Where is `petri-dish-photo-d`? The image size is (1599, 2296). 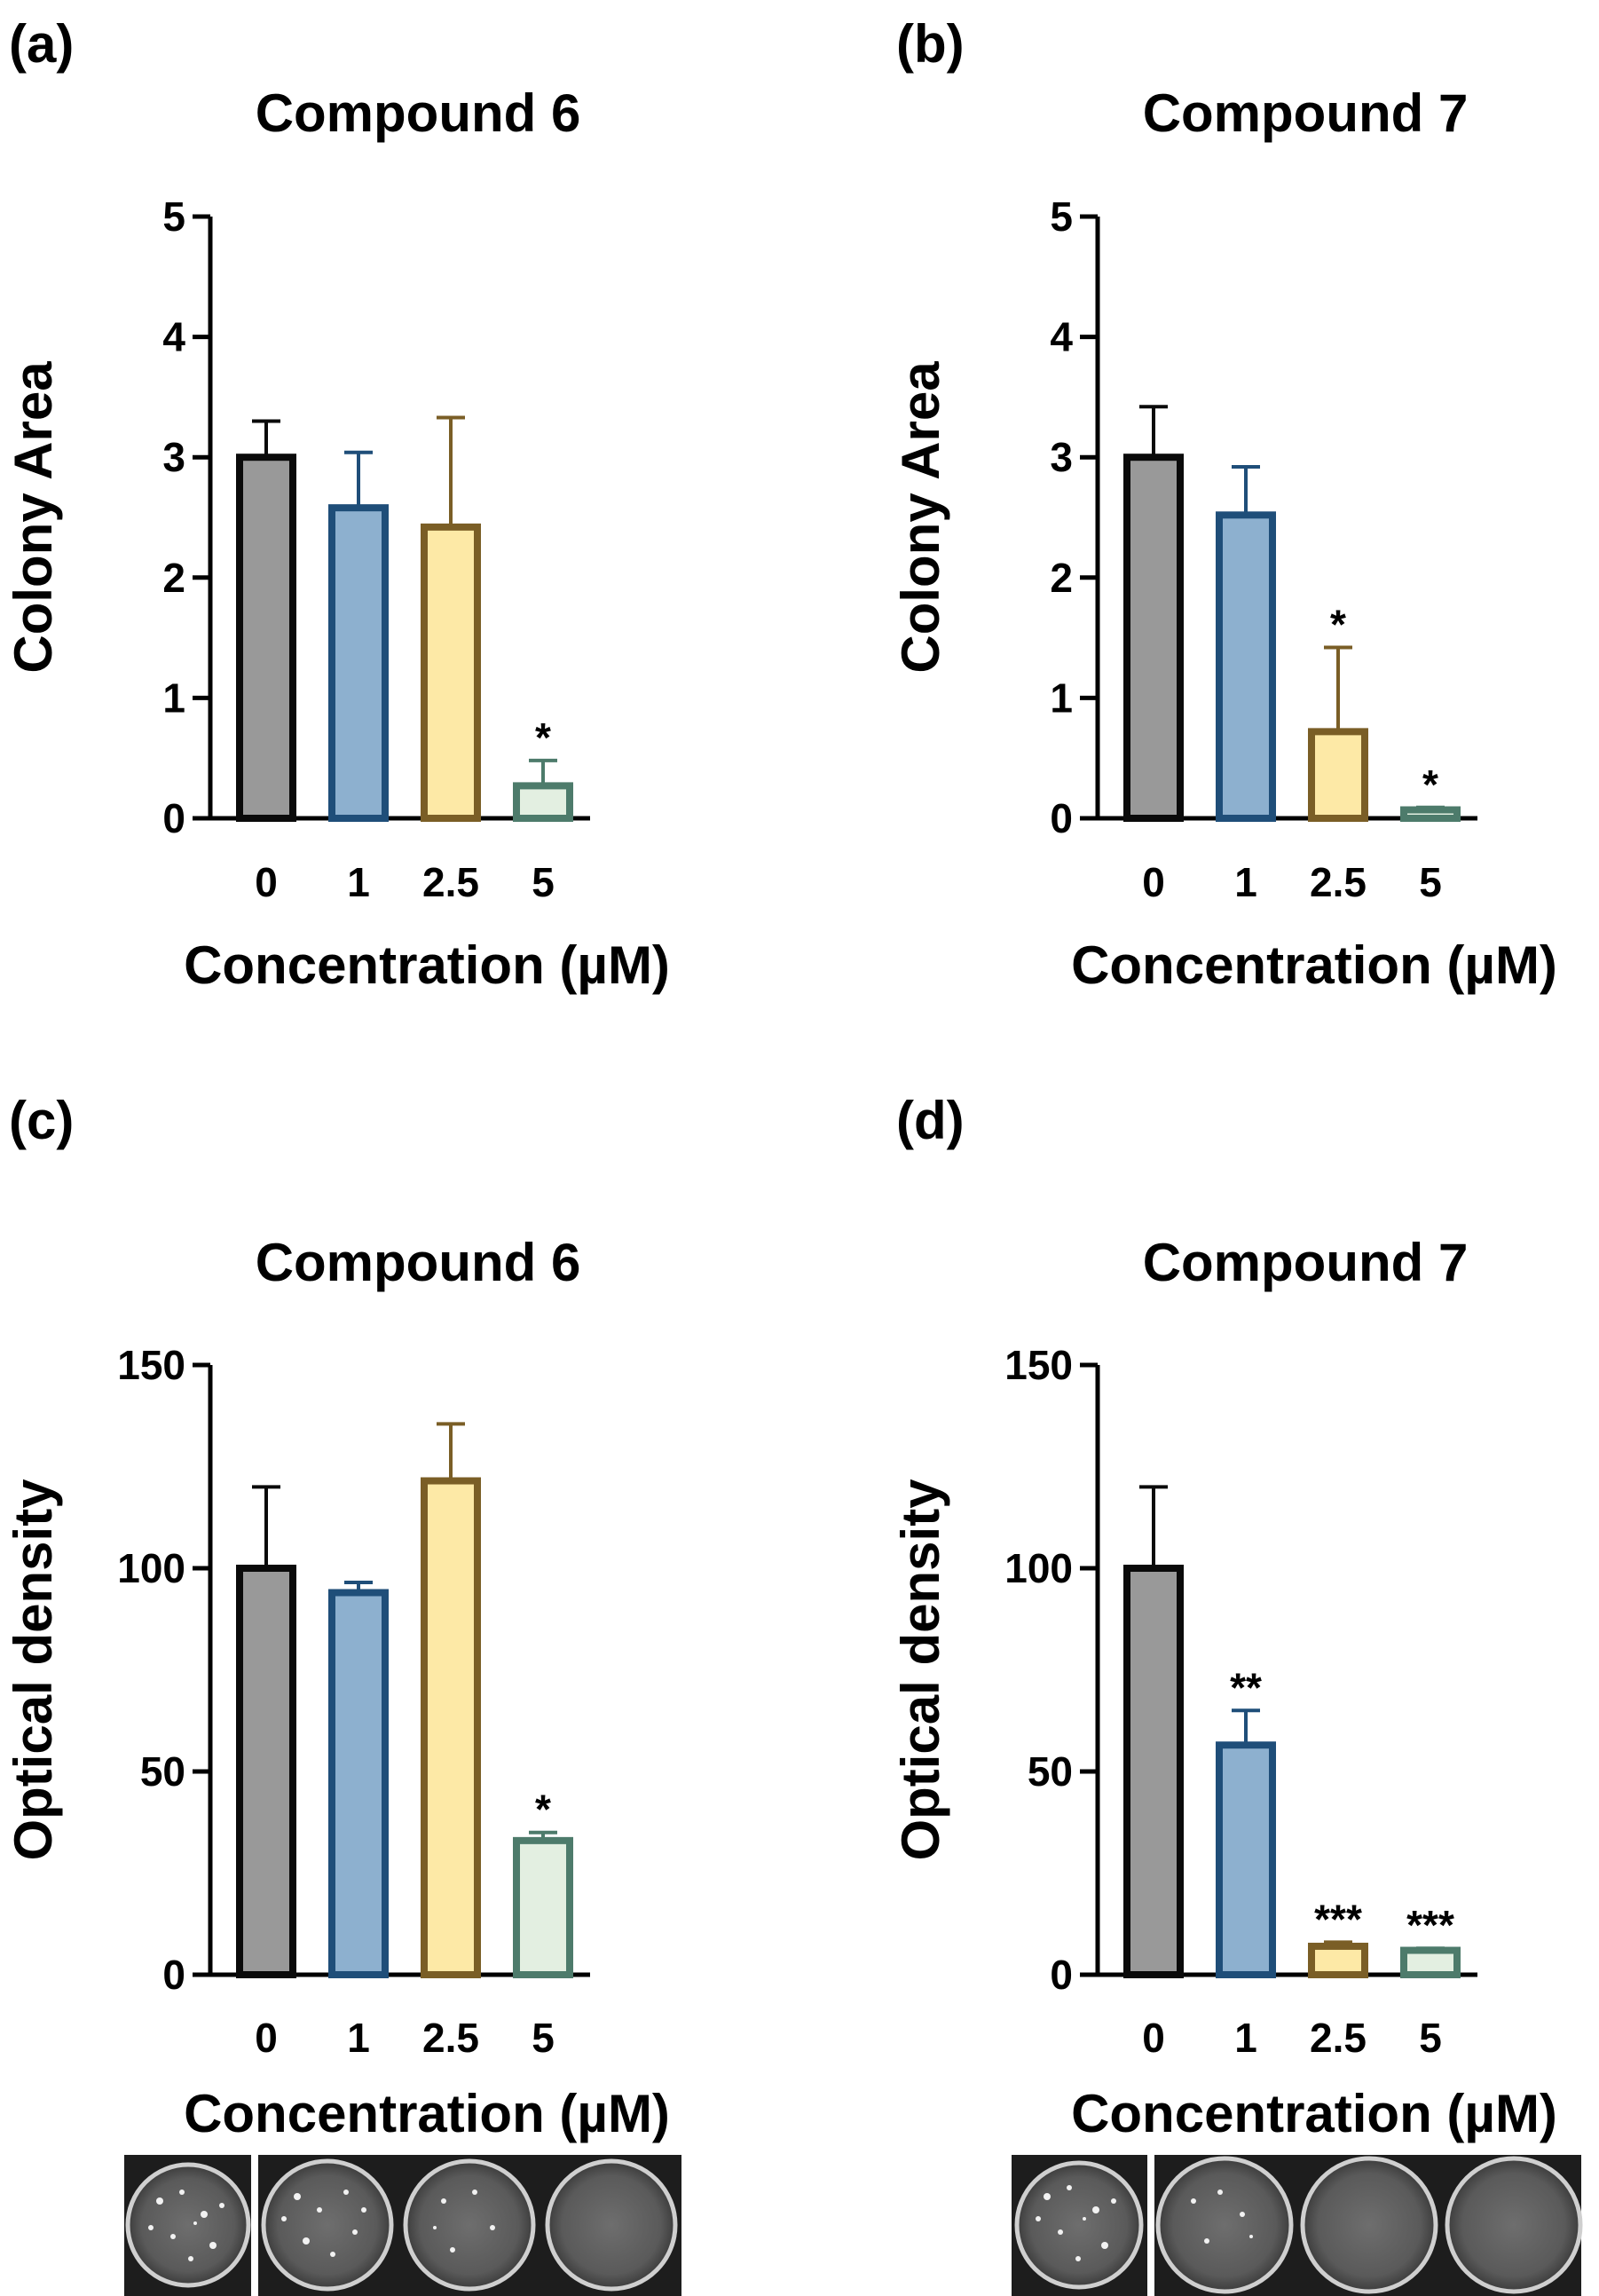
petri-dish-photo-d is located at coordinates (1298, 2225).